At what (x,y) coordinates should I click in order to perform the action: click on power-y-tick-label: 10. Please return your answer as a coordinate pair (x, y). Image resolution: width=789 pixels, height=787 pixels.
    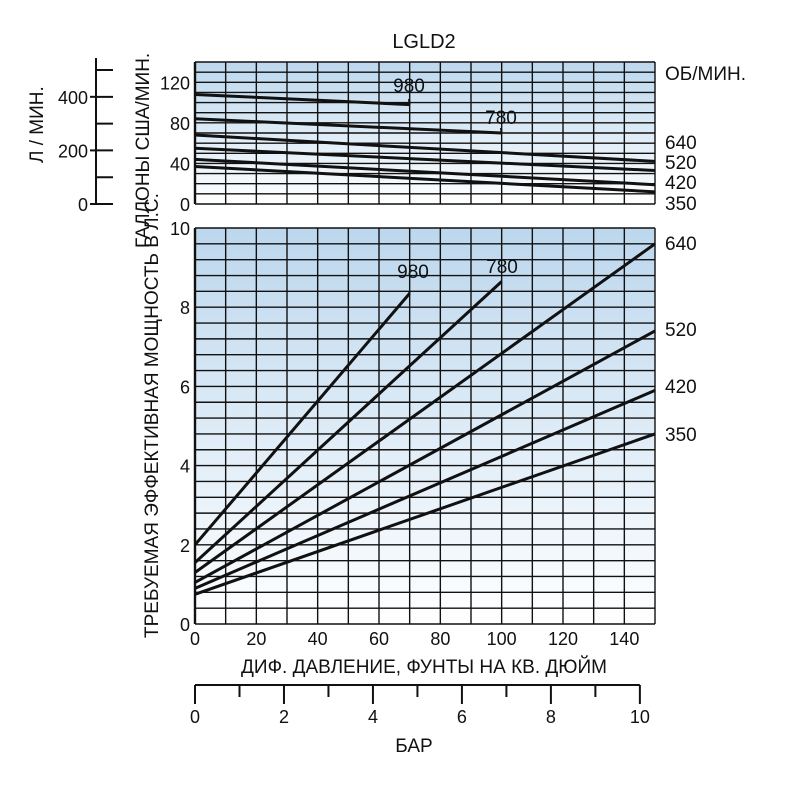
    Looking at the image, I should click on (180, 229).